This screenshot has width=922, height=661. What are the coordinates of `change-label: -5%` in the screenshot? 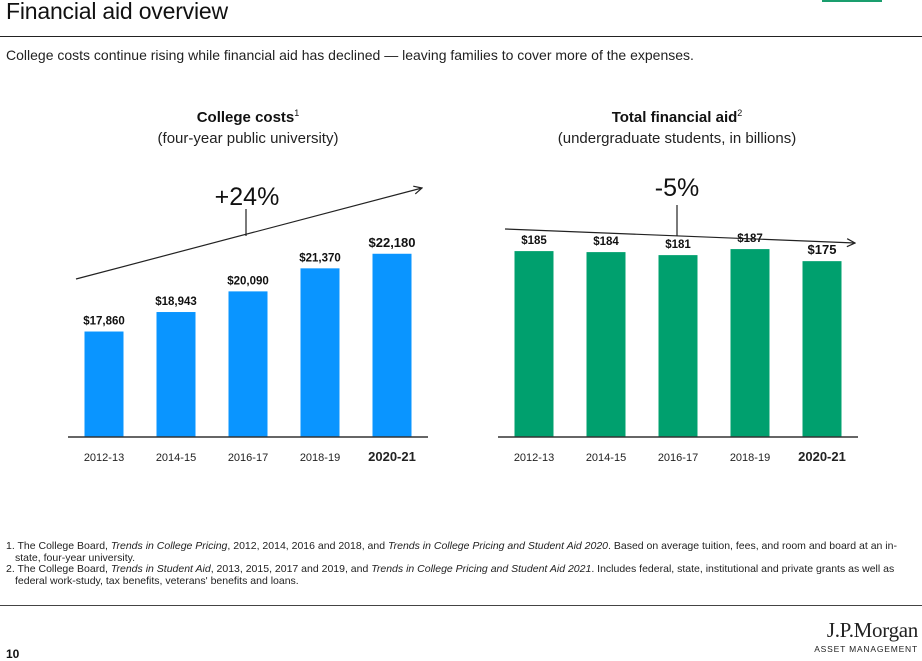 It's located at (677, 188).